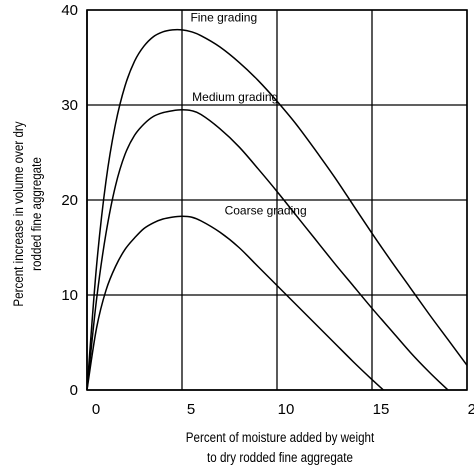 This screenshot has height=468, width=474. Describe the element at coordinates (69, 295) in the screenshot. I see `y-tick-label: 10` at that location.